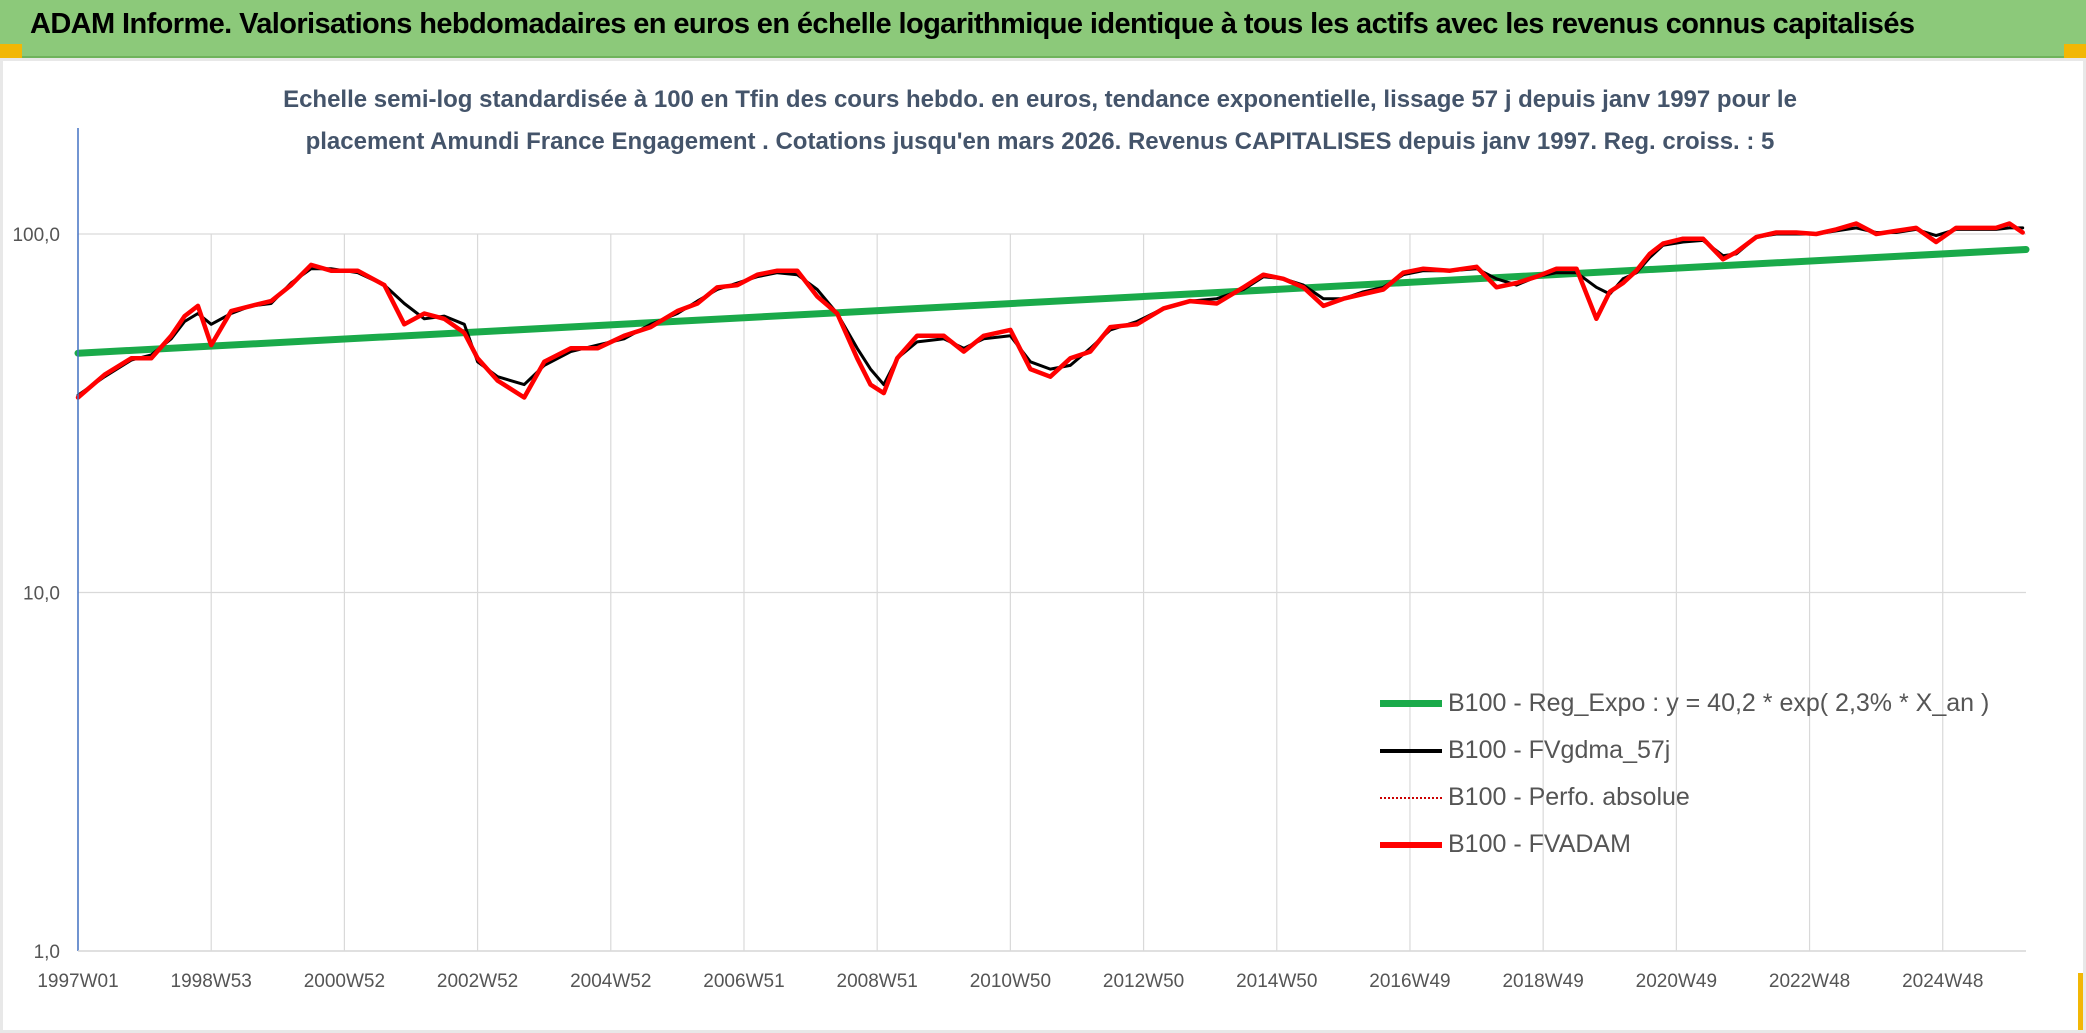 The image size is (2086, 1033). What do you see at coordinates (1569, 797) in the screenshot?
I see `legend-label-perf: B100 - Perfo. absolue` at bounding box center [1569, 797].